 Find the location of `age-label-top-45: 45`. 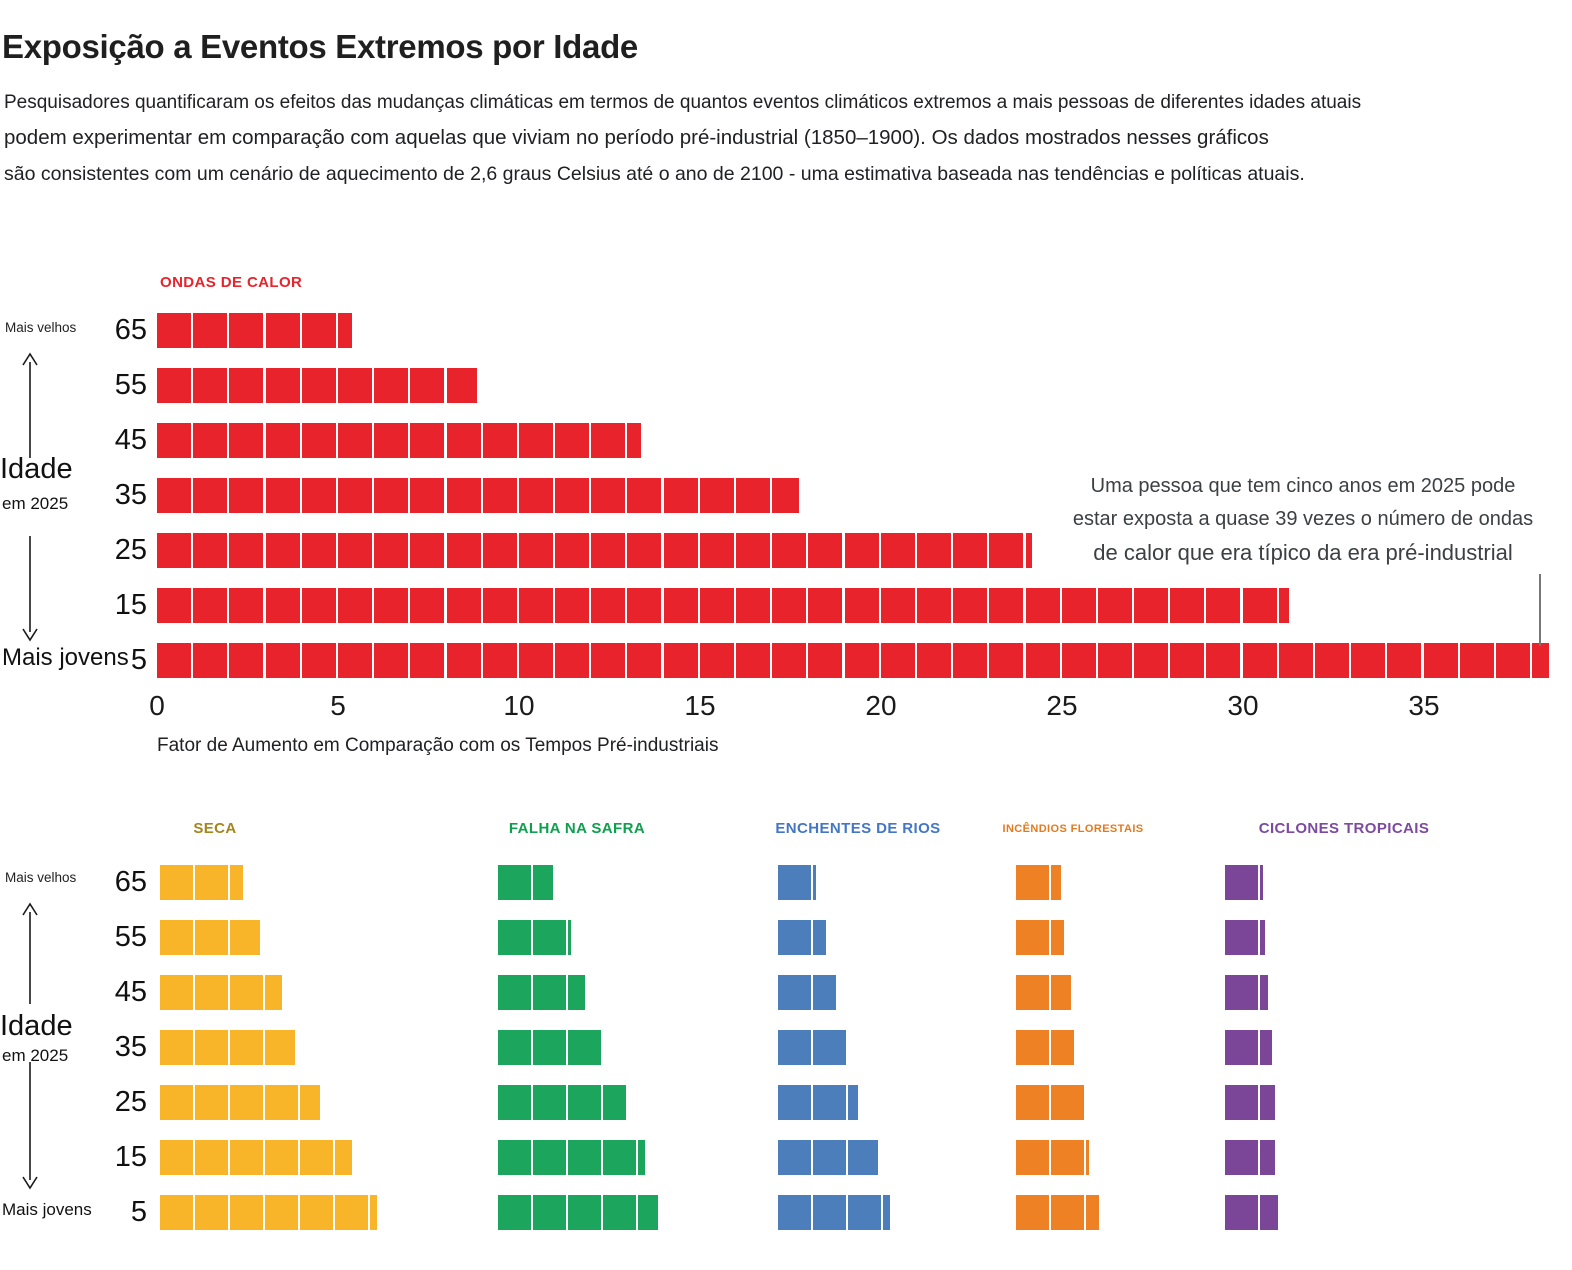

age-label-top-45: 45 is located at coordinates (130, 440).